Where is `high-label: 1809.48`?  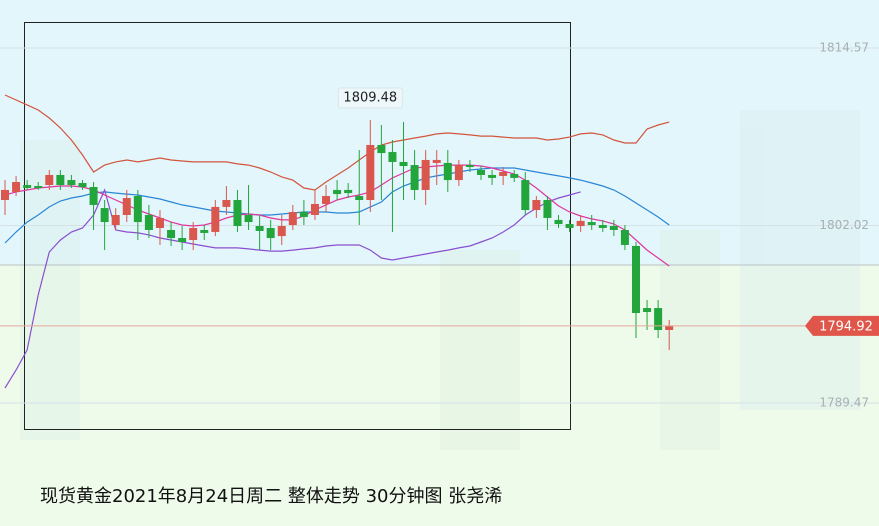
high-label: 1809.48 is located at coordinates (370, 97).